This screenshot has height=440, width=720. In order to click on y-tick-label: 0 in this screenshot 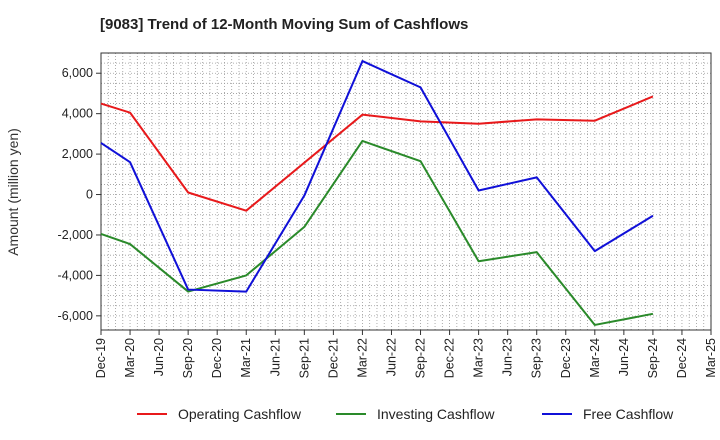, I will do `click(89, 195)`.